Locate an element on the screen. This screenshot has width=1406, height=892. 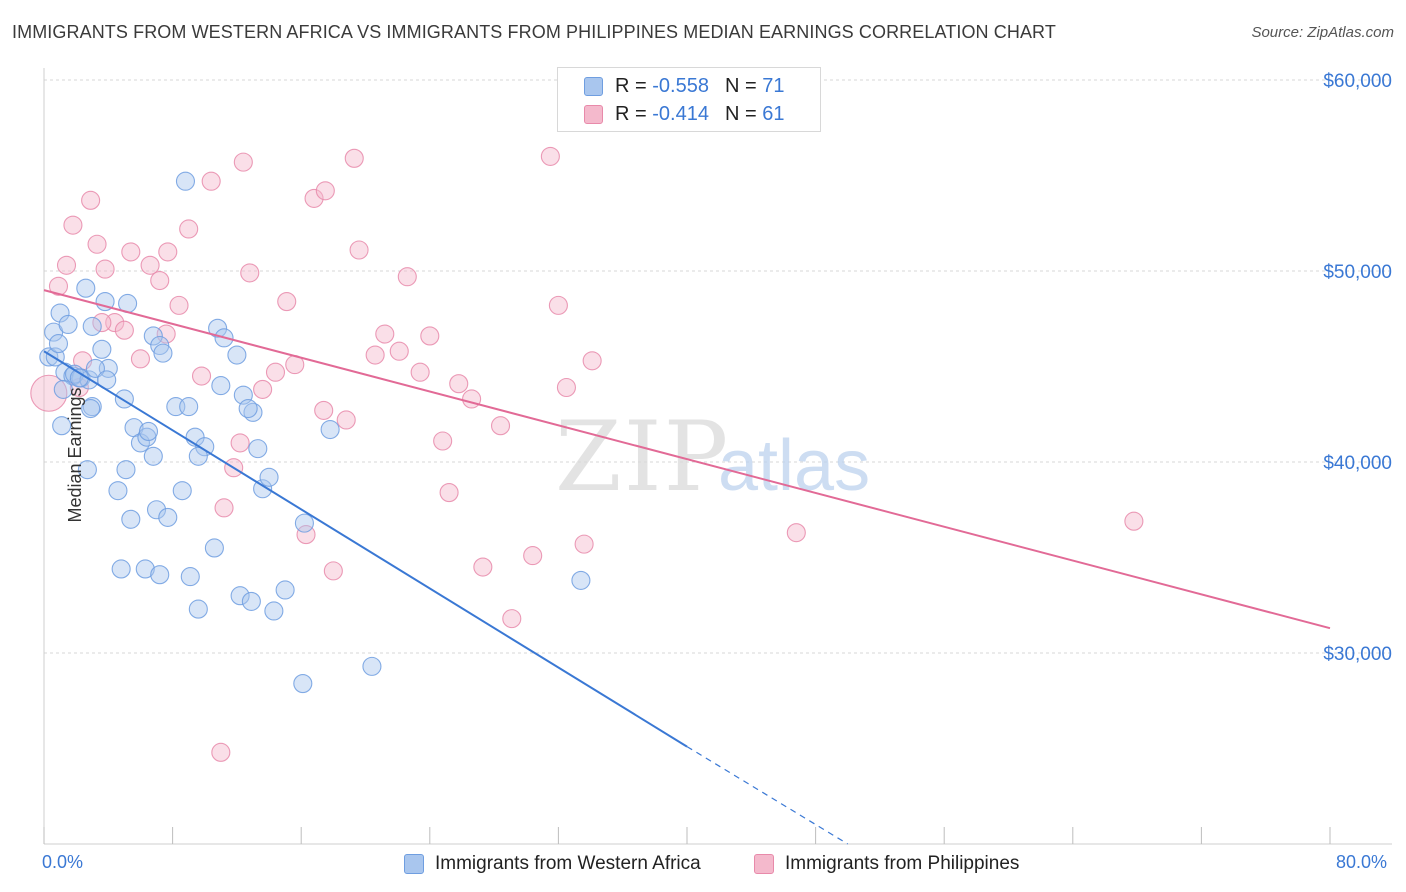
legend-row-western-africa: R = -0.558 N = 71 is located at coordinates (684, 86).